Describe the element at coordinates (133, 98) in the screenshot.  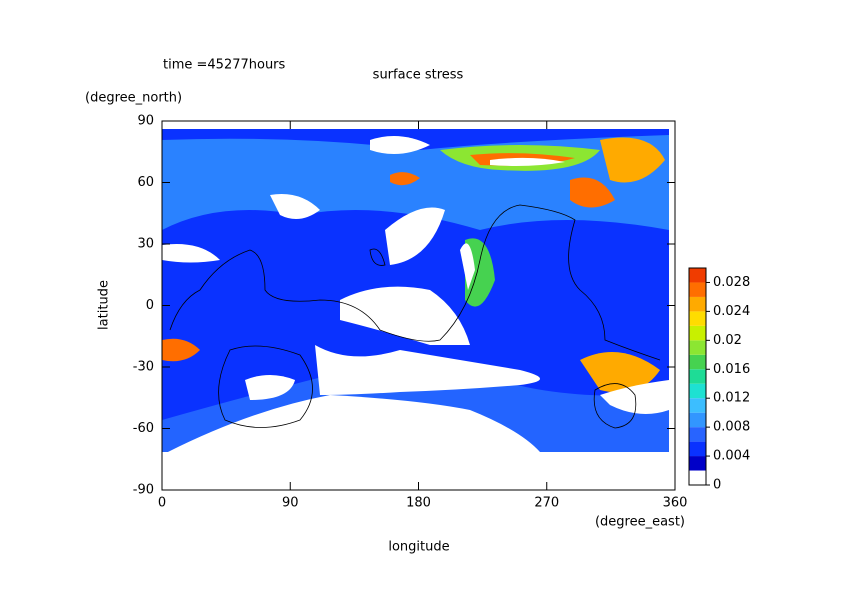
I see `y-unit: (degree_north)` at that location.